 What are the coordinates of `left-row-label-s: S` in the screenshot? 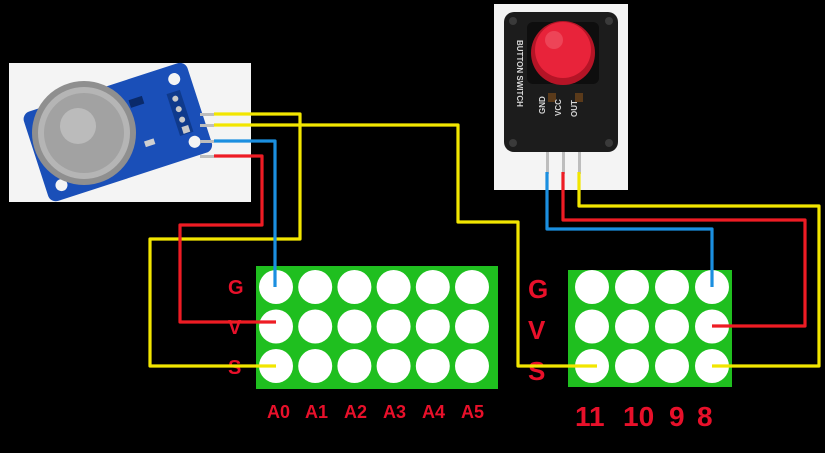 It's located at (234, 368).